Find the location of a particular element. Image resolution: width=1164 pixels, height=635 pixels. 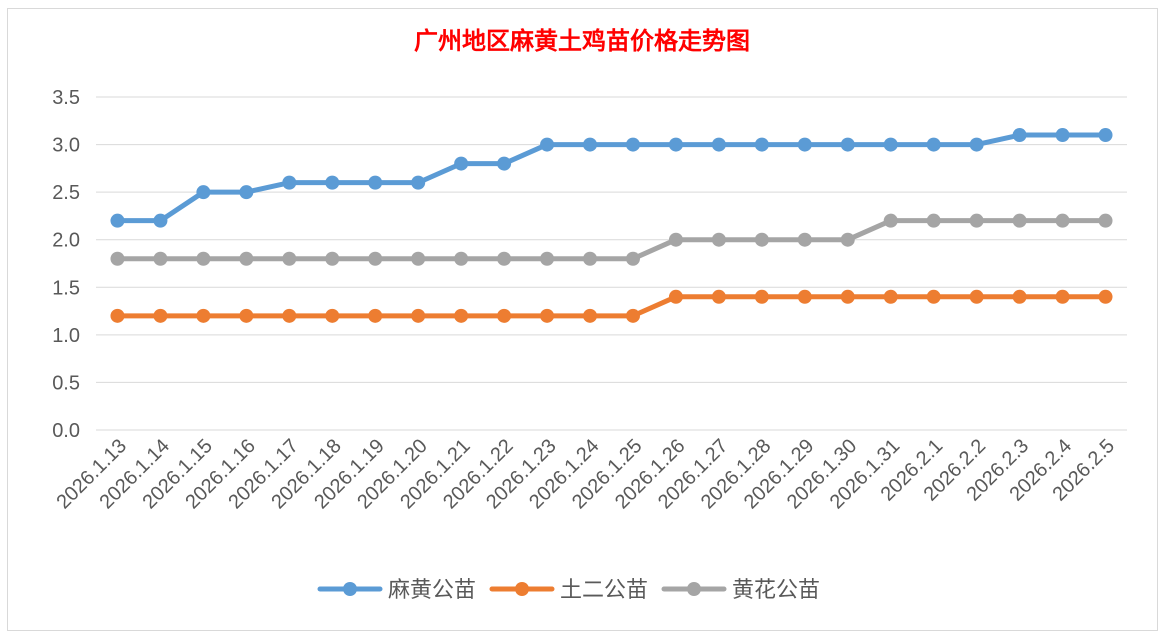

y-tick-label: 0.0 is located at coordinates (66, 431).